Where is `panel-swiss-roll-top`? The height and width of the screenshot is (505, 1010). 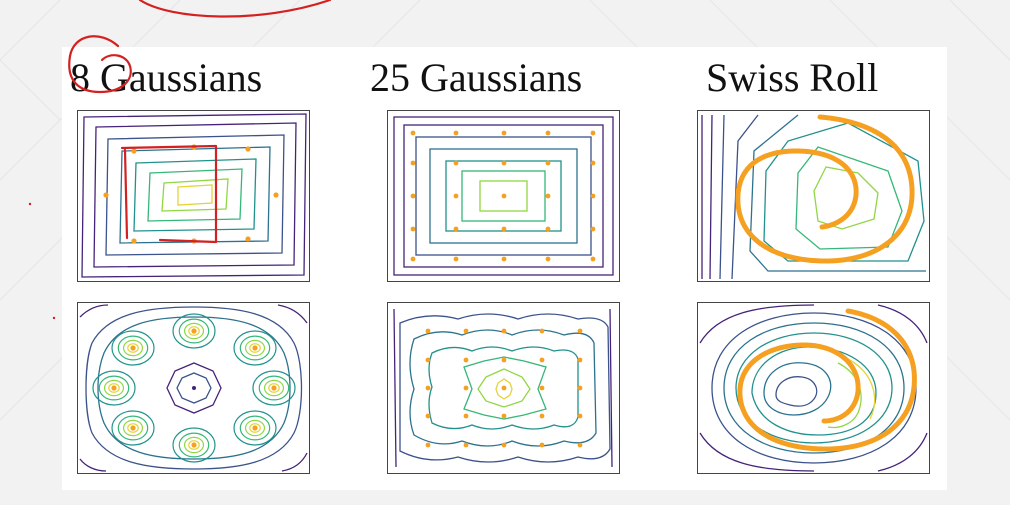
panel-swiss-roll-top is located at coordinates (813, 196).